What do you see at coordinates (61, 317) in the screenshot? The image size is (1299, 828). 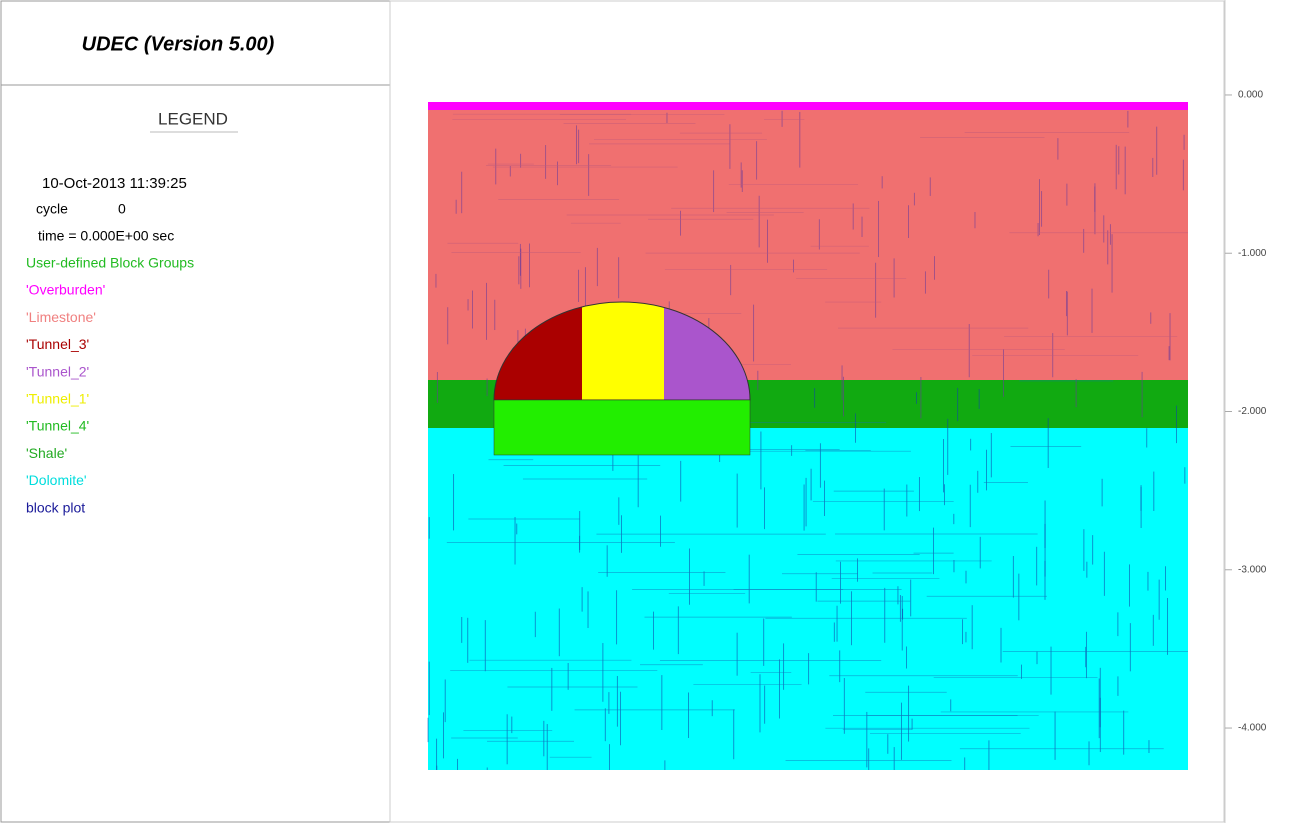 I see `legend-group: 'Limestone'` at bounding box center [61, 317].